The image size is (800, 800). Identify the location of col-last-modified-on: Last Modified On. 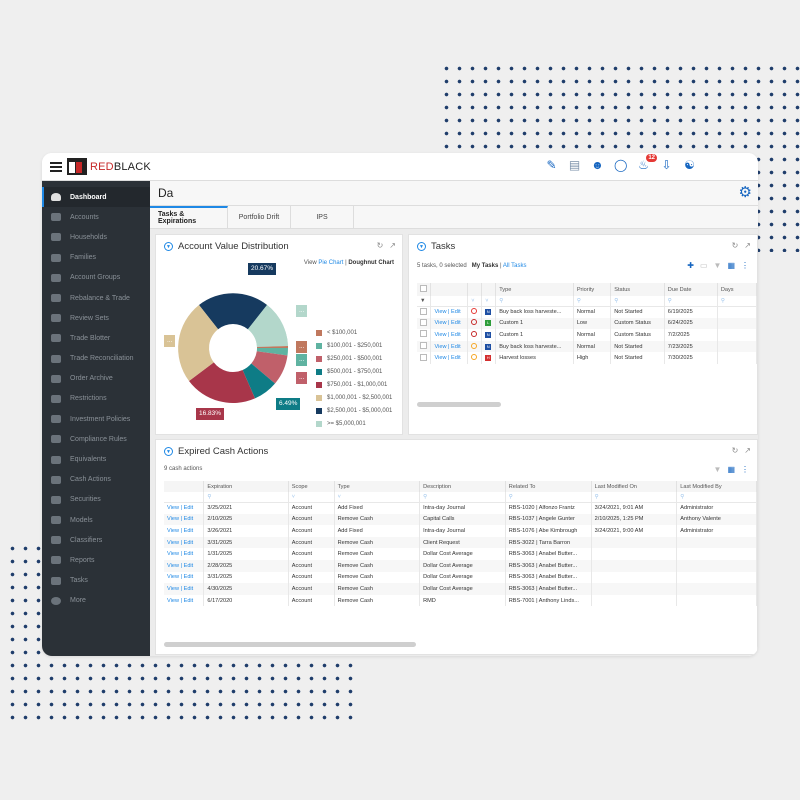
(634, 486).